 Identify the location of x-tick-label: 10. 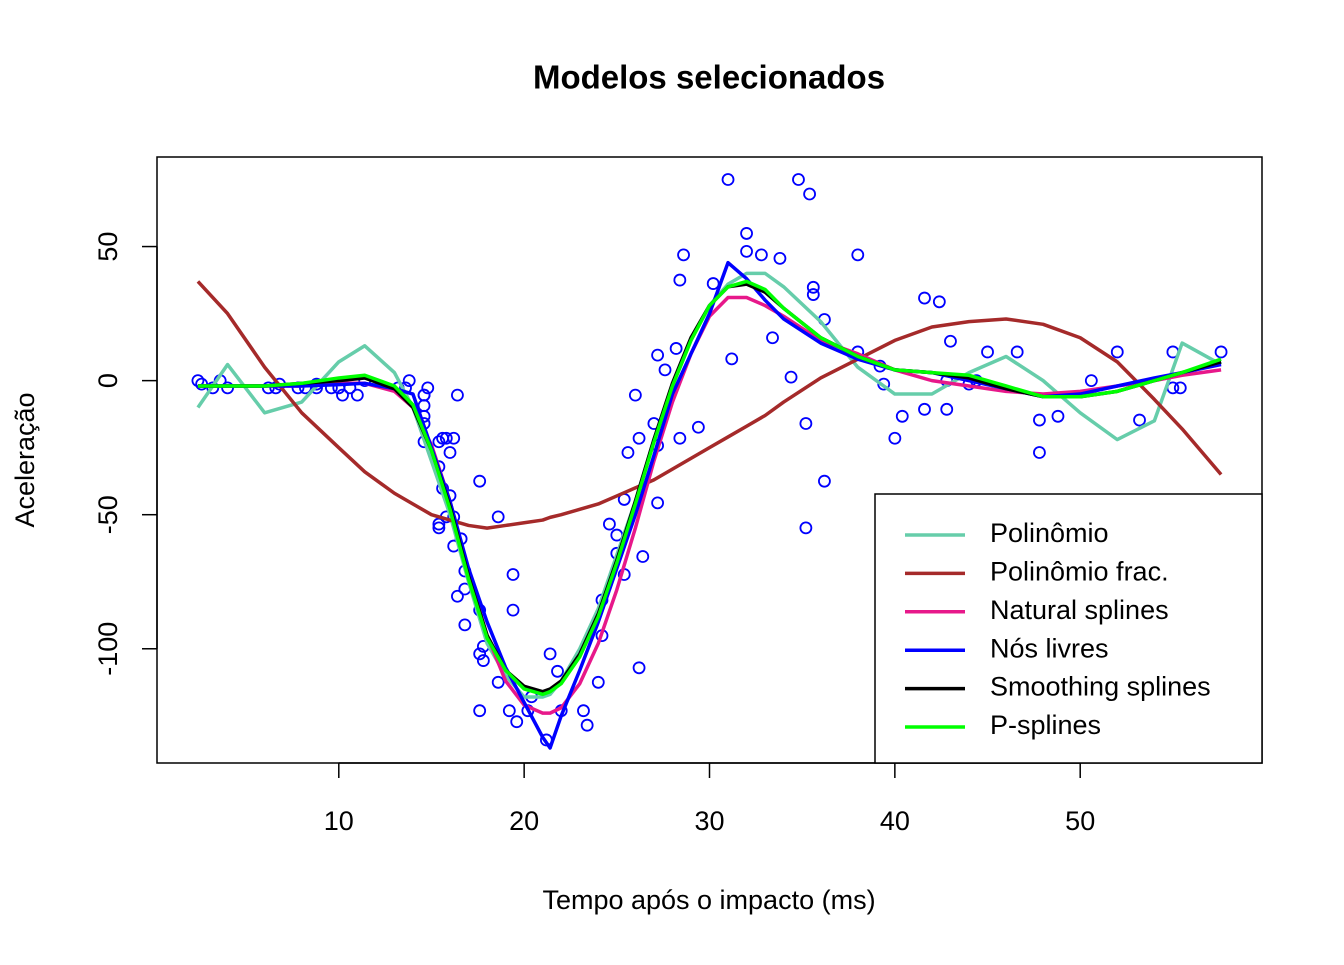
(339, 821).